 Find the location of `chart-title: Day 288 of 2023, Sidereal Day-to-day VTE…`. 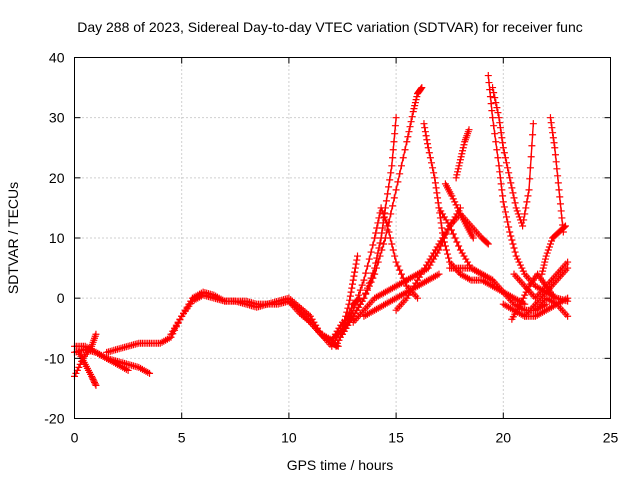

chart-title: Day 288 of 2023, Sidereal Day-to-day VTE… is located at coordinates (330, 27).